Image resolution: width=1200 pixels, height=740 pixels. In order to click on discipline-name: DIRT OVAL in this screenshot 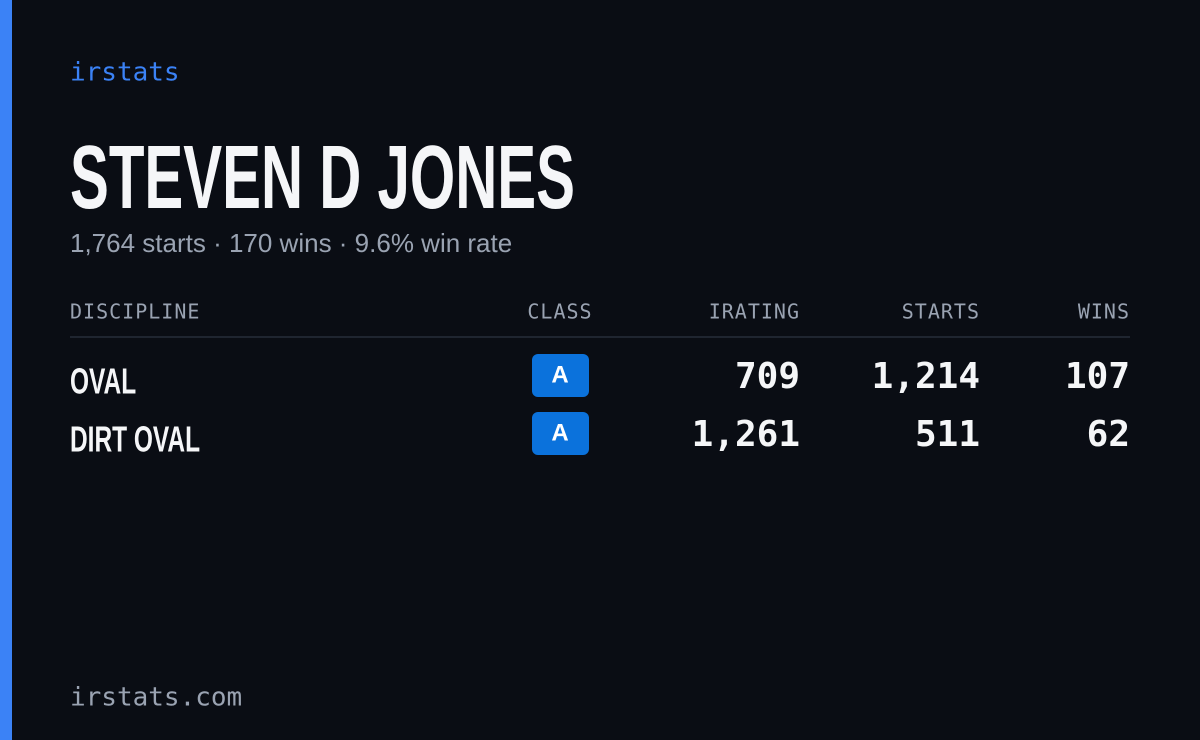, I will do `click(135, 439)`.